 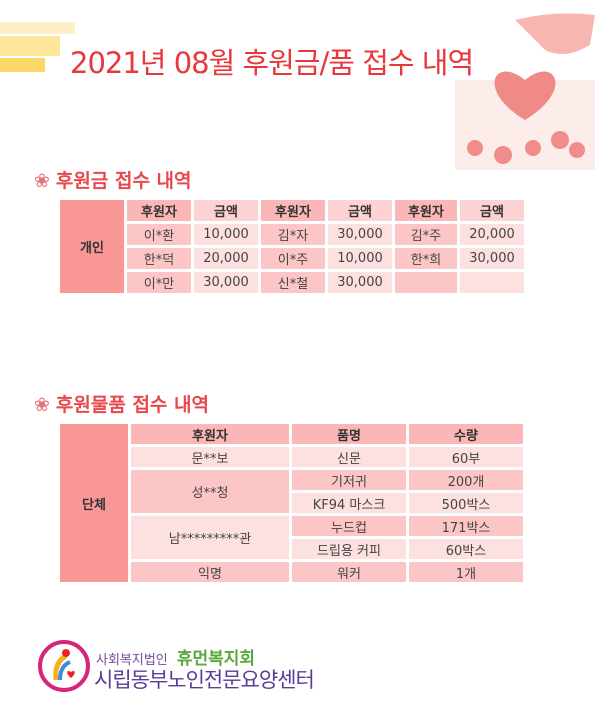 I want to click on table-row: 이*환 10,000 김*자 30,000 김*주 20,000, so click(x=292, y=234).